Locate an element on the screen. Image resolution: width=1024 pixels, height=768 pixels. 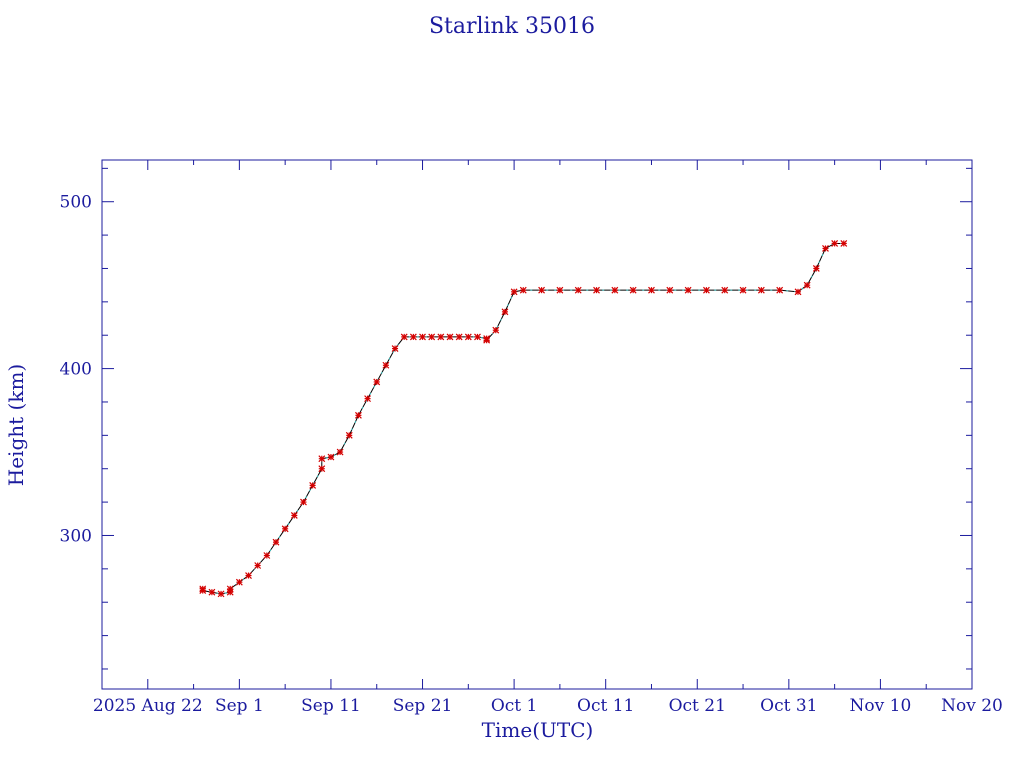
x-tick-label: Sep 11 is located at coordinates (331, 706).